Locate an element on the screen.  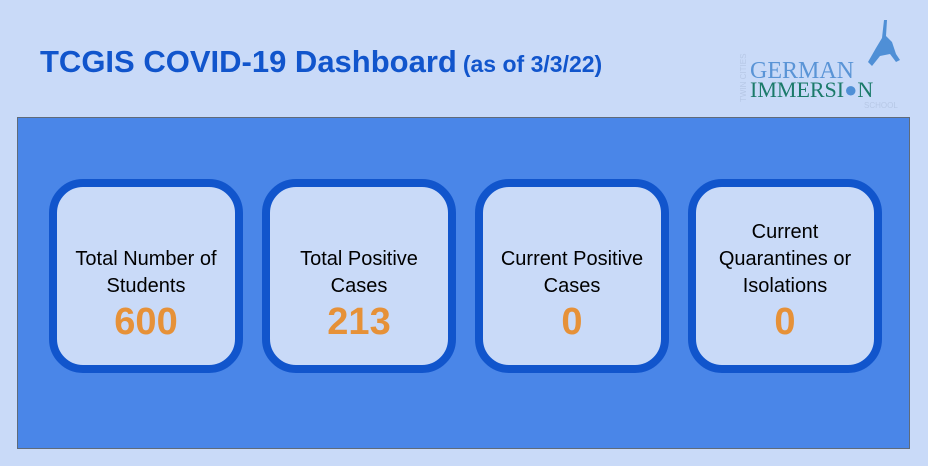
school-logo: TWIN CITIES GERMAN IMMERSI●N SCHOOL is located at coordinates (819, 65).